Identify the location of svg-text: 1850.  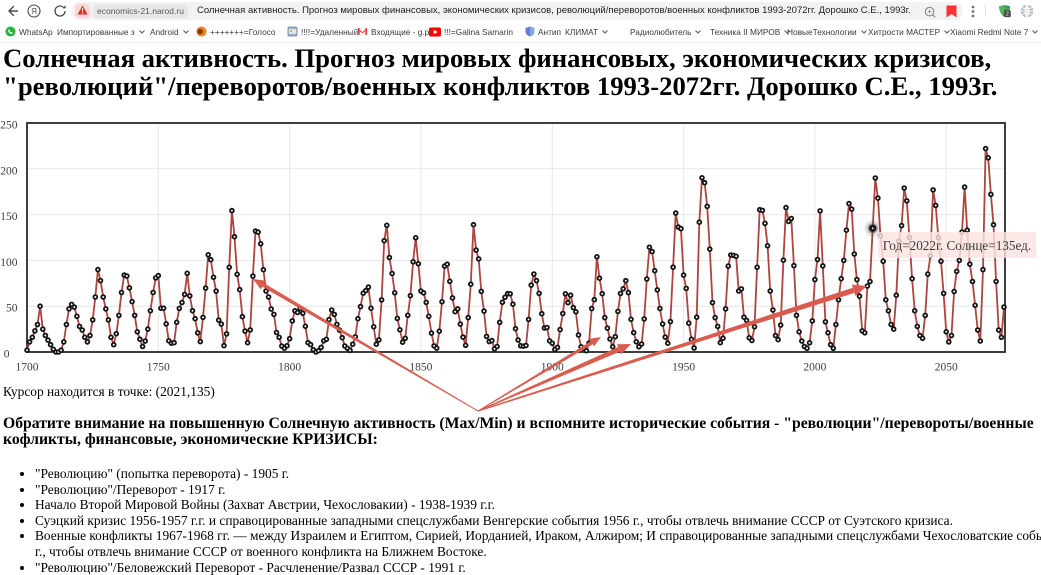
(420, 367).